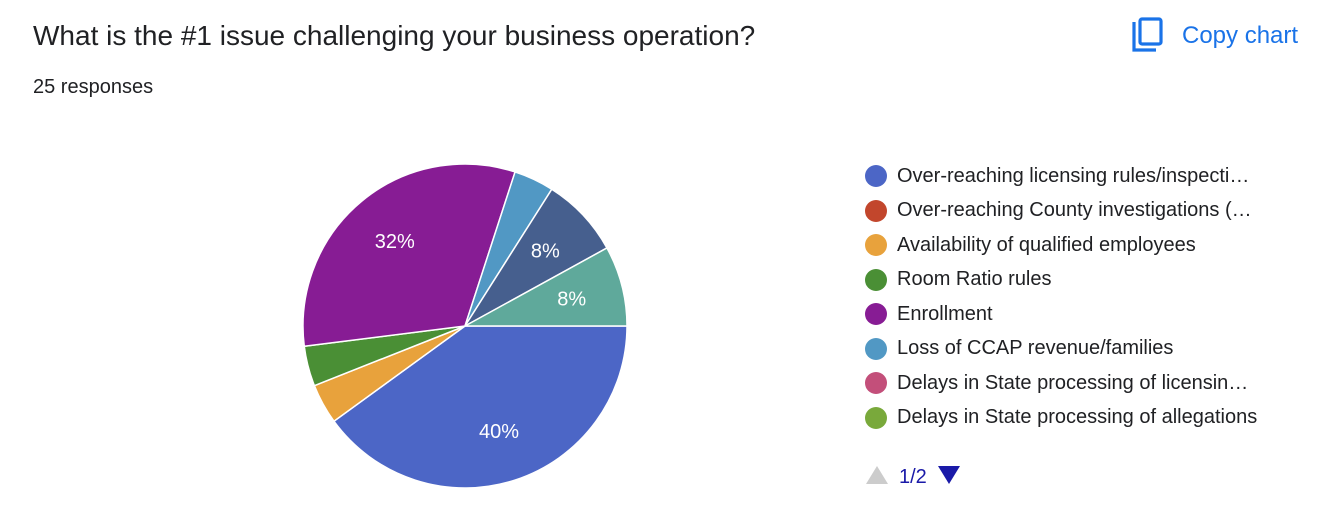  What do you see at coordinates (1147, 36) in the screenshot?
I see `copy-icon` at bounding box center [1147, 36].